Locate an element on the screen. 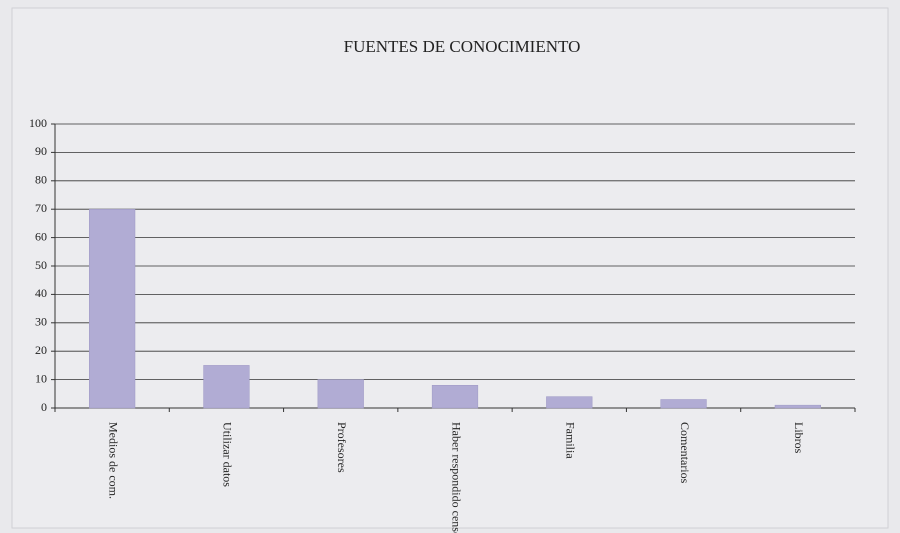 The height and width of the screenshot is (533, 900). y-tick-label: 20 is located at coordinates (41, 350).